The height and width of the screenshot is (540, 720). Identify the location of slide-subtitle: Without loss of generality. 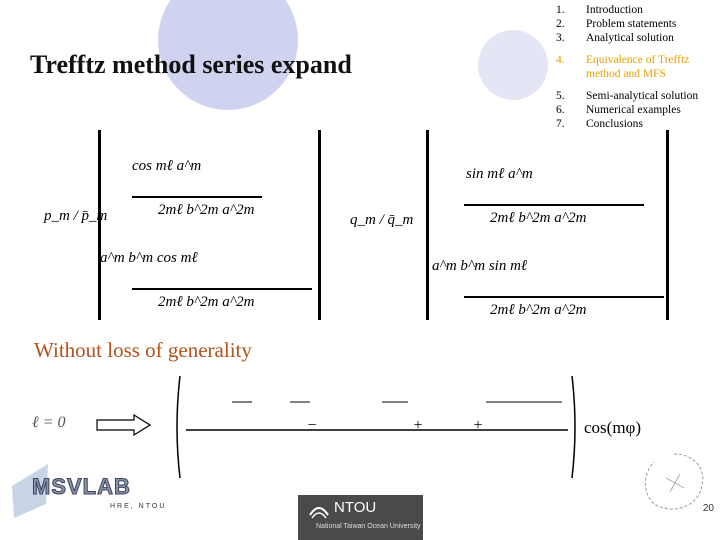
(143, 350).